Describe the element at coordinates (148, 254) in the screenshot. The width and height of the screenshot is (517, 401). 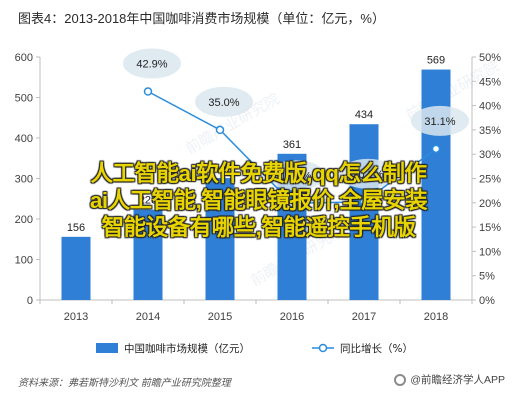
I see `bar-2014` at that location.